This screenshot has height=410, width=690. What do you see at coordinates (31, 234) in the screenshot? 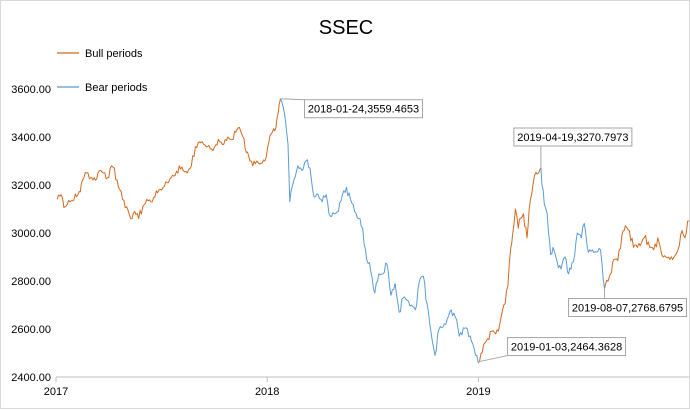
I see `y-tick-label: 3000.00` at bounding box center [31, 234].